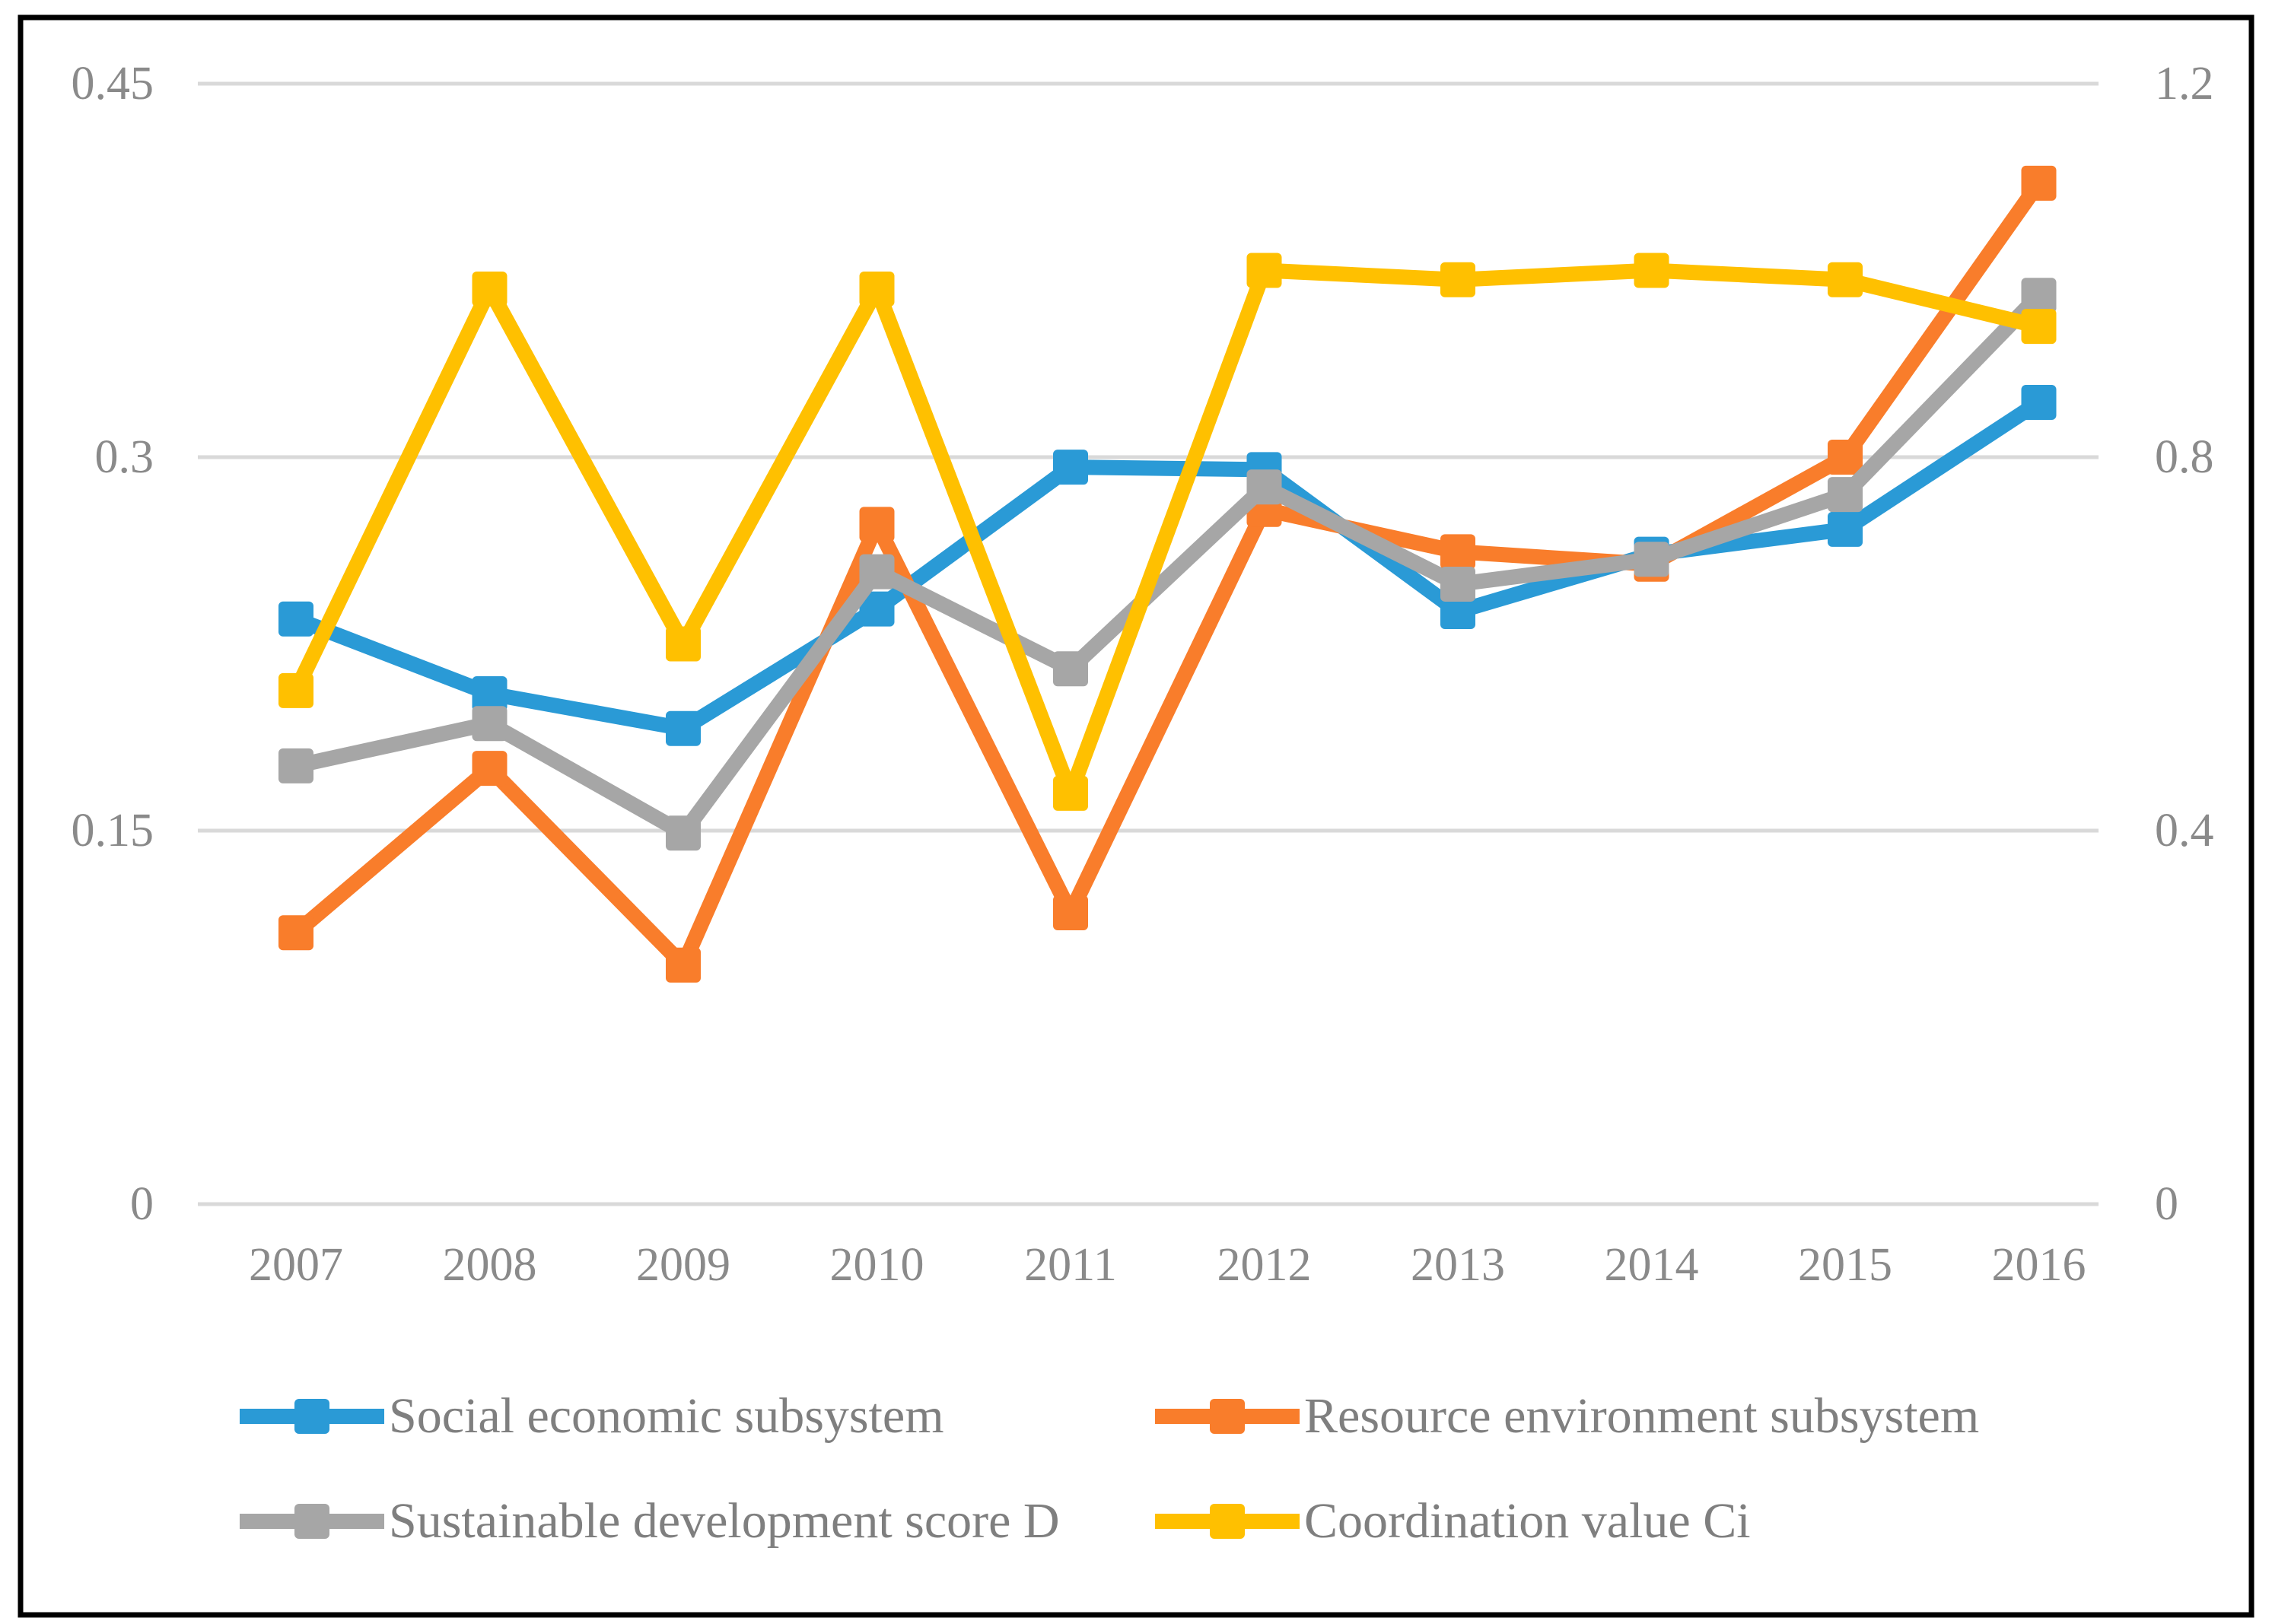  I want to click on x-axis-label: 2013, so click(1458, 1265).